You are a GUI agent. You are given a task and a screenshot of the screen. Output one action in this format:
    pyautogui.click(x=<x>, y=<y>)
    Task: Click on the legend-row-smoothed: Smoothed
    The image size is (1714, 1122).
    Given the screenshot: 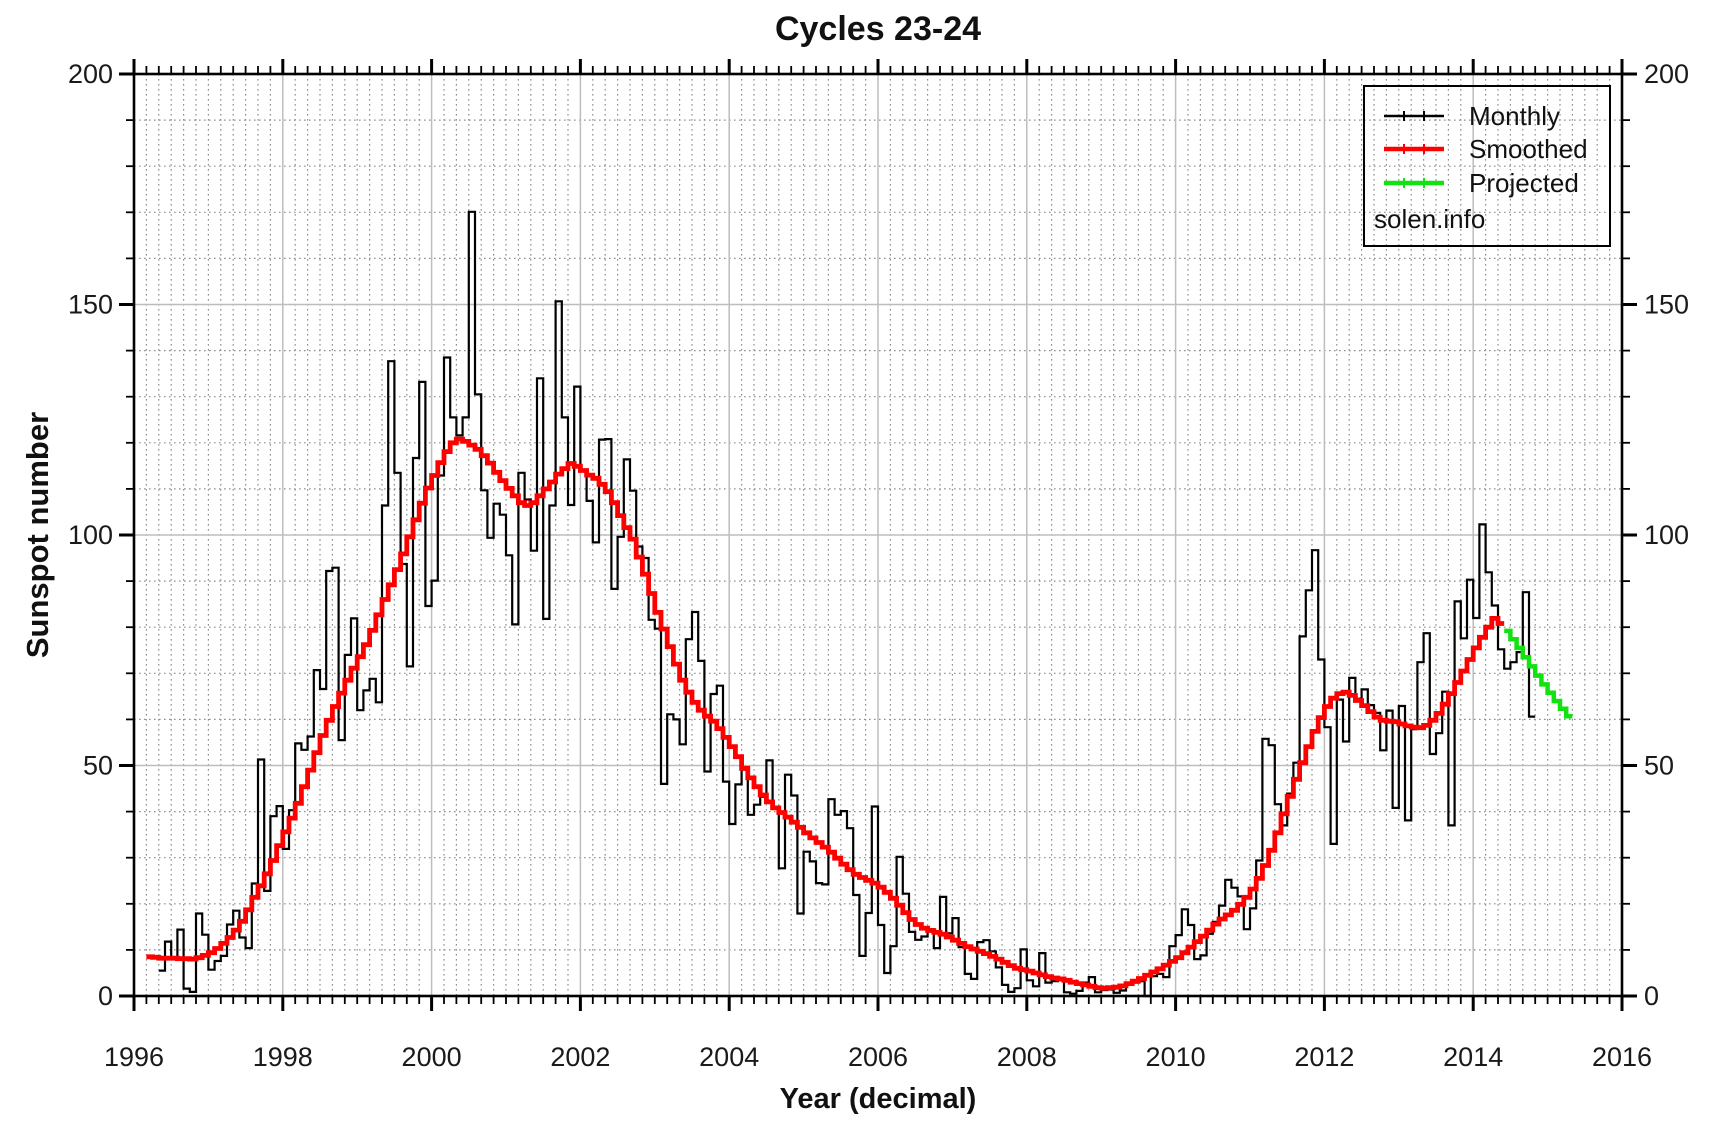 What is the action you would take?
    pyautogui.click(x=1487, y=149)
    